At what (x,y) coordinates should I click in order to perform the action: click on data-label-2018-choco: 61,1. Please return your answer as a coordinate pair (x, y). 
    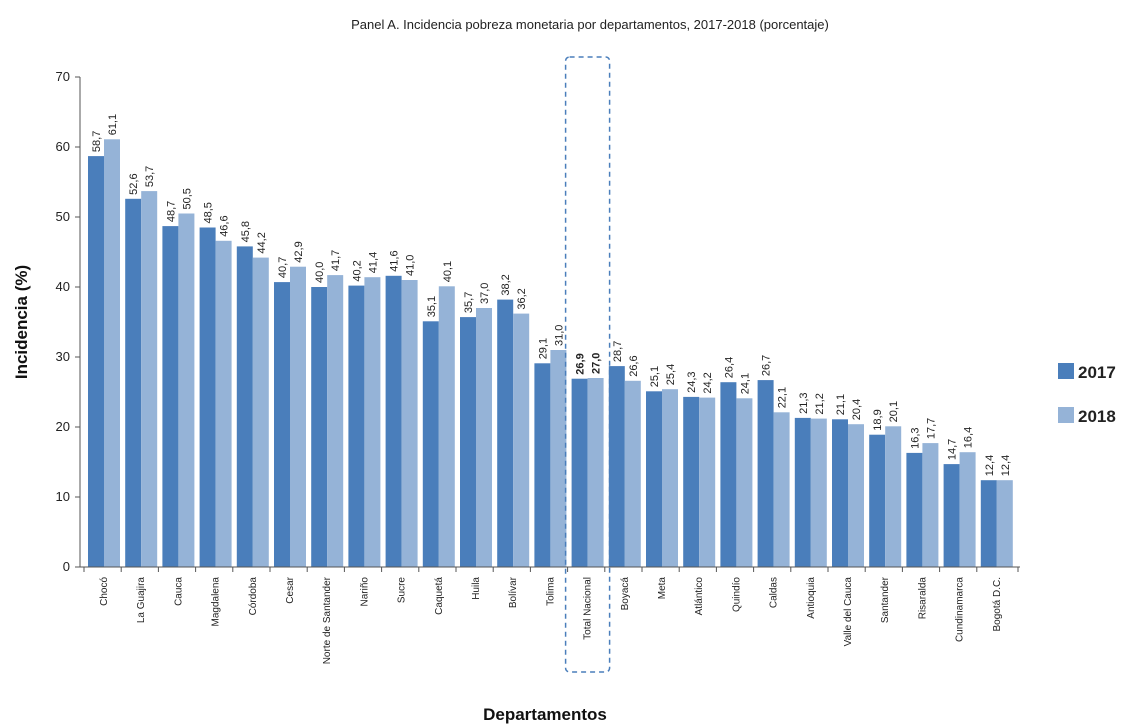
    Looking at the image, I should click on (113, 124).